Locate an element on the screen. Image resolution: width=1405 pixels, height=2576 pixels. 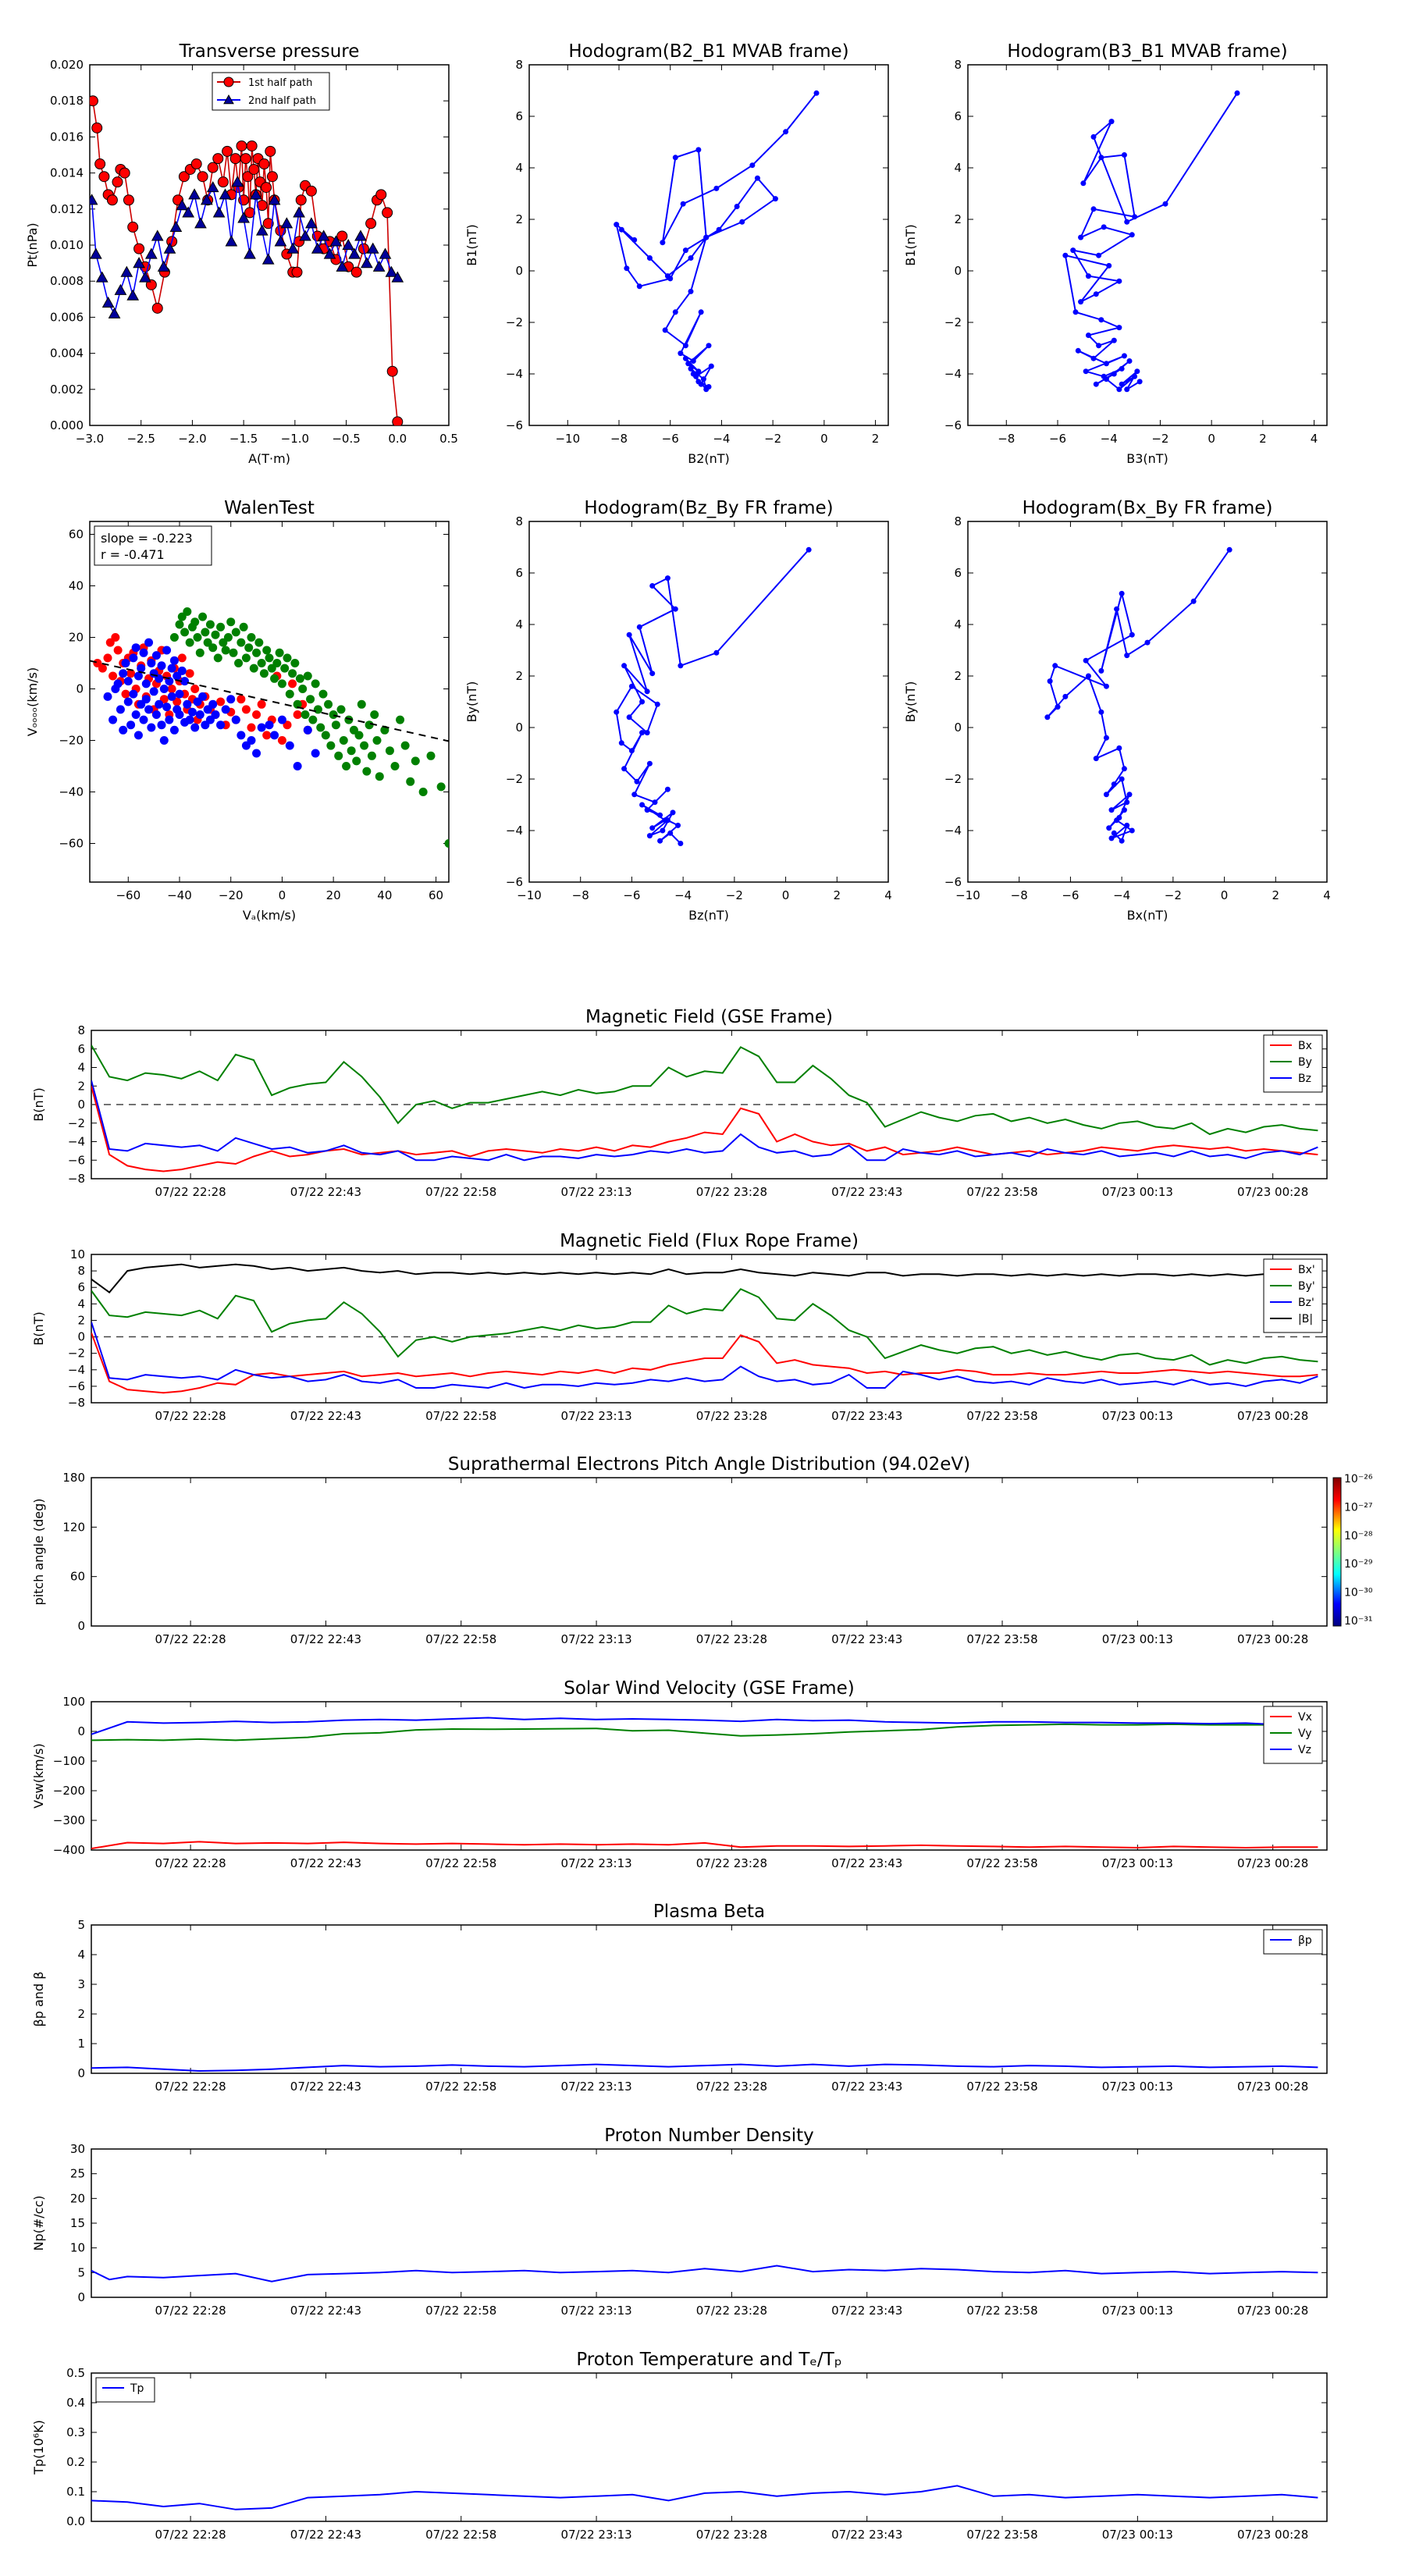
legend-marker is located at coordinates (228, 99).